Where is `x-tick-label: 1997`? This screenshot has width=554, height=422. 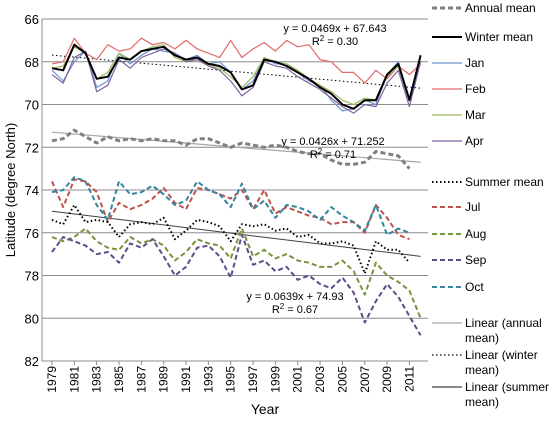 x-tick-label: 1997 is located at coordinates (253, 379).